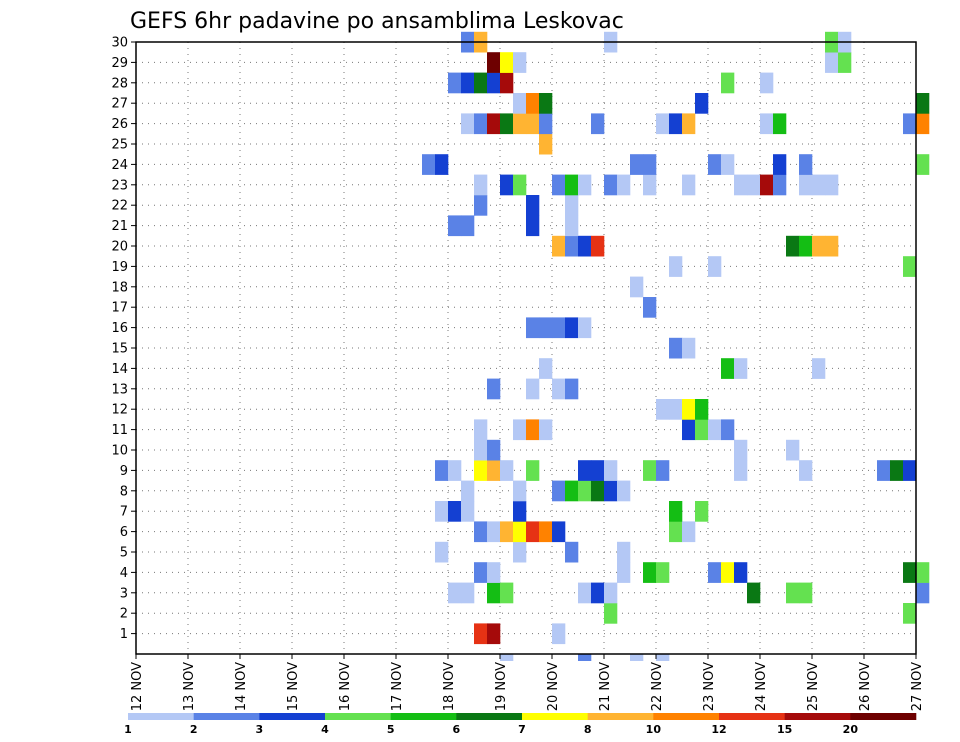 Image resolution: width=960 pixels, height=742 pixels. What do you see at coordinates (119, 308) in the screenshot?
I see `y-tick-label: 17` at bounding box center [119, 308].